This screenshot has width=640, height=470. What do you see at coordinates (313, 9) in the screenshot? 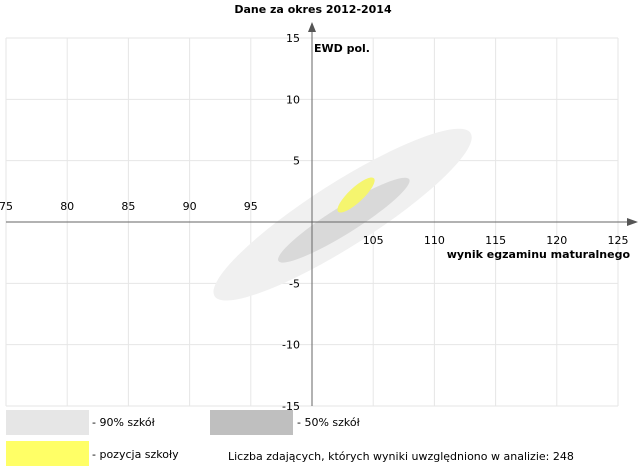
I see `chart-title: Dane za okres 2012-2014` at bounding box center [313, 9].